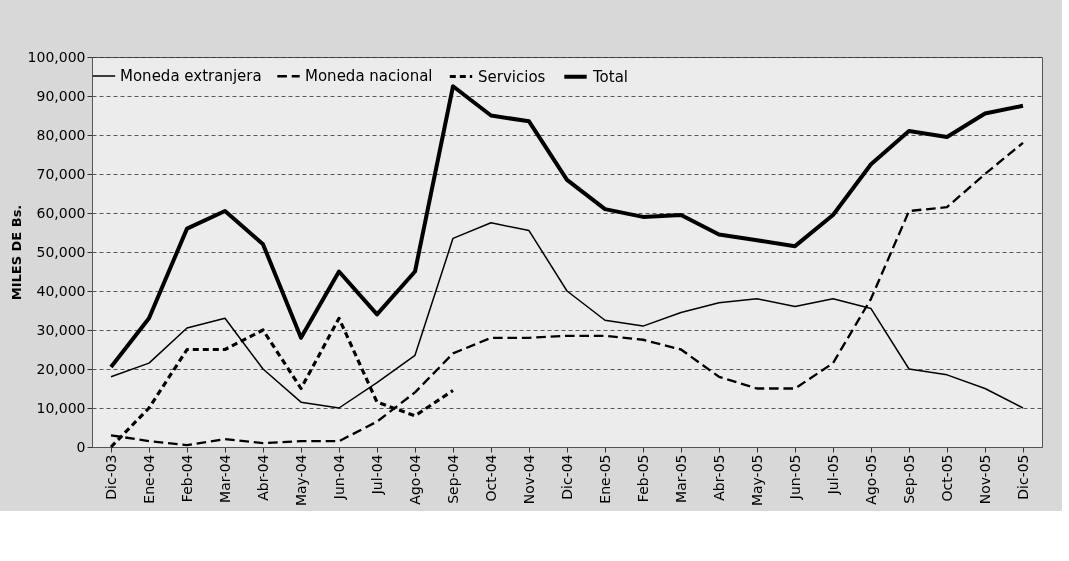  I want to click on x-tick-label: Jun-04, so click(338, 477).